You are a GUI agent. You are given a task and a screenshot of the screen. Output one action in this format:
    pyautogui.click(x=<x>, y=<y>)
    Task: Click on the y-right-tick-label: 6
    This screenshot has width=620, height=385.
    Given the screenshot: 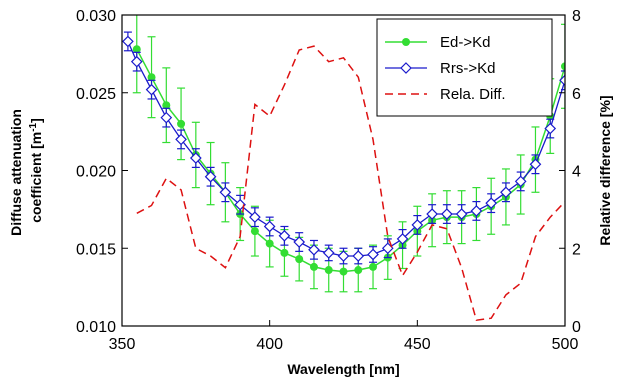 What is the action you would take?
    pyautogui.click(x=576, y=94)
    